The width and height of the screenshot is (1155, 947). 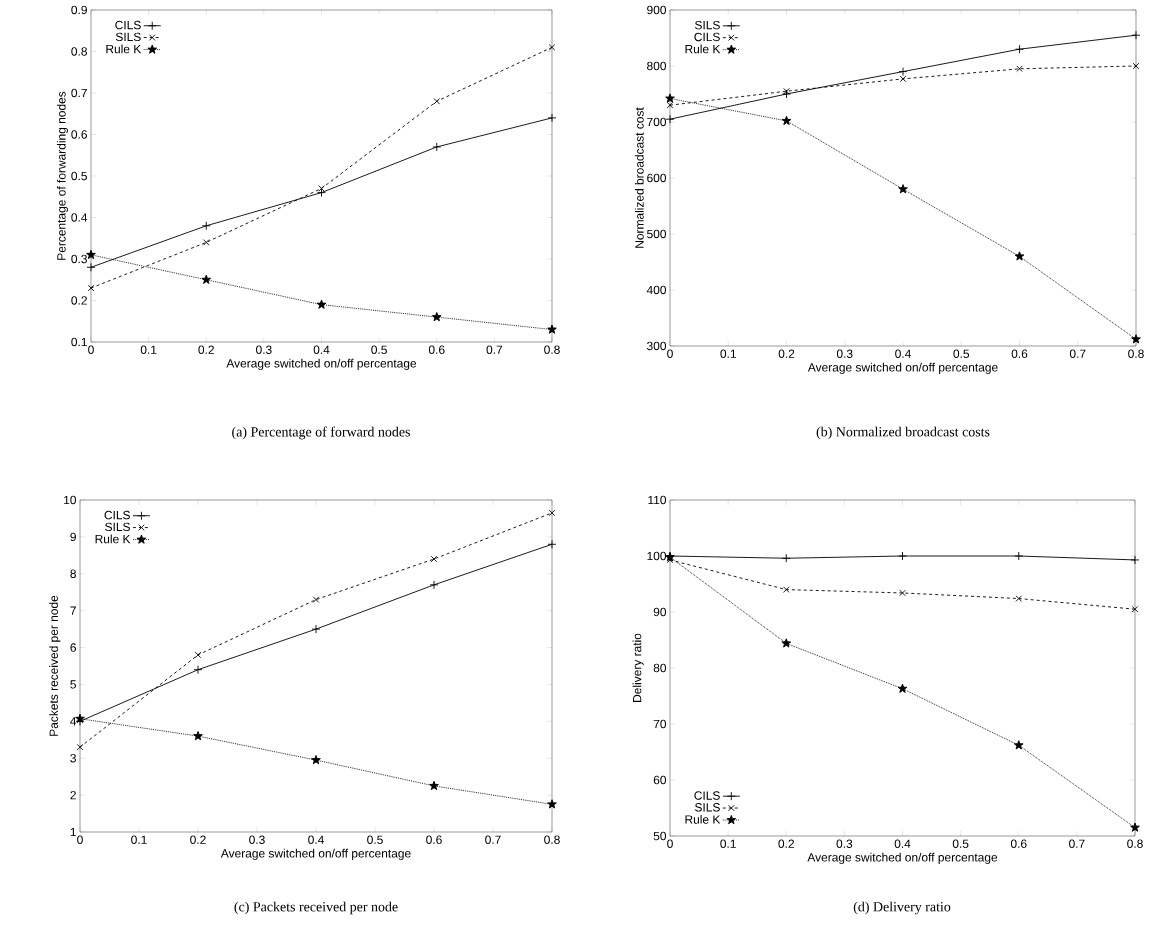 I want to click on y-tick-label: 0.8, so click(x=79, y=51).